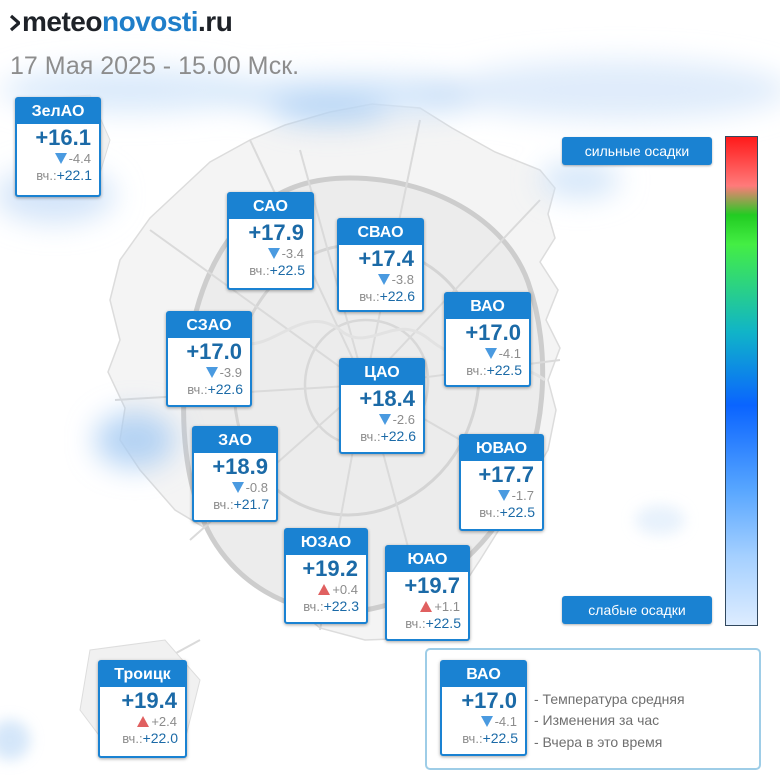  Describe the element at coordinates (447, 606) in the screenshot. I see `hourly-change-value: +1.1` at that location.